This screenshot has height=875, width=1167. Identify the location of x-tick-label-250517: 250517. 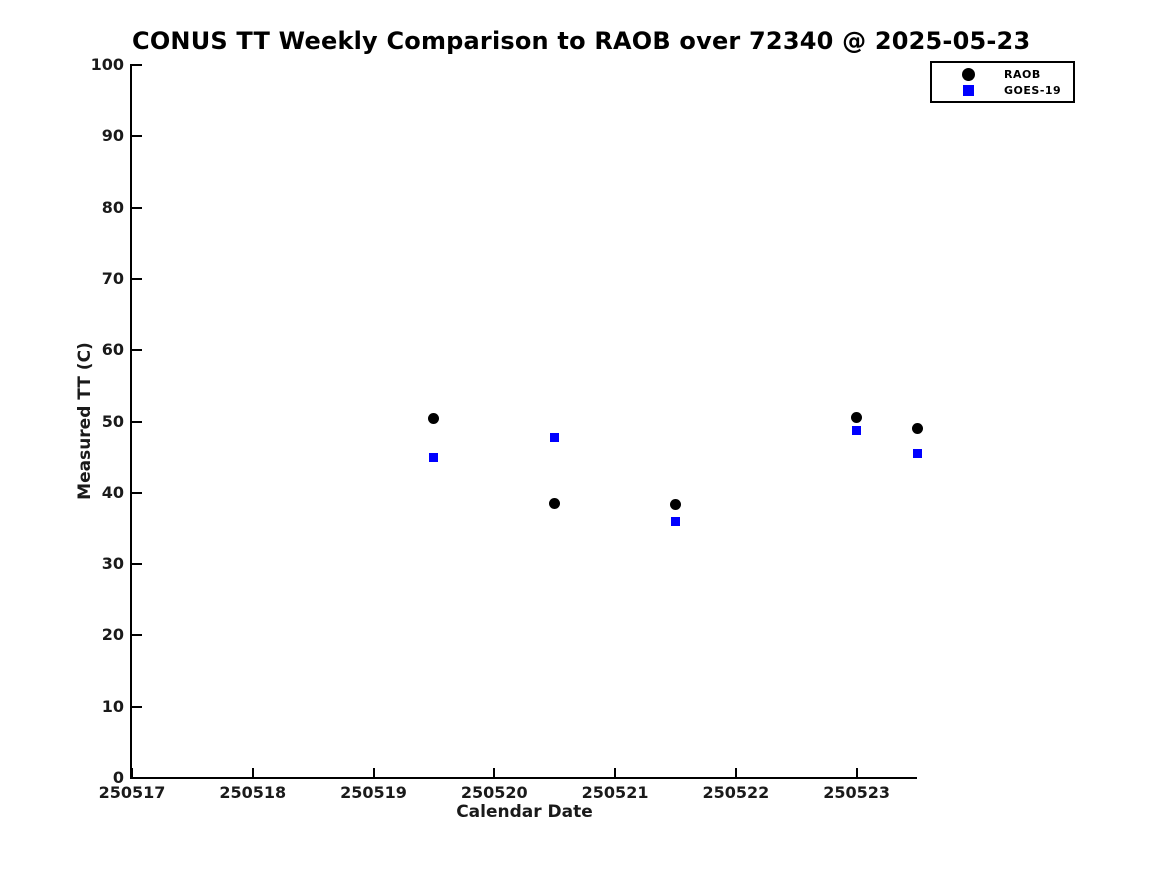
(132, 792).